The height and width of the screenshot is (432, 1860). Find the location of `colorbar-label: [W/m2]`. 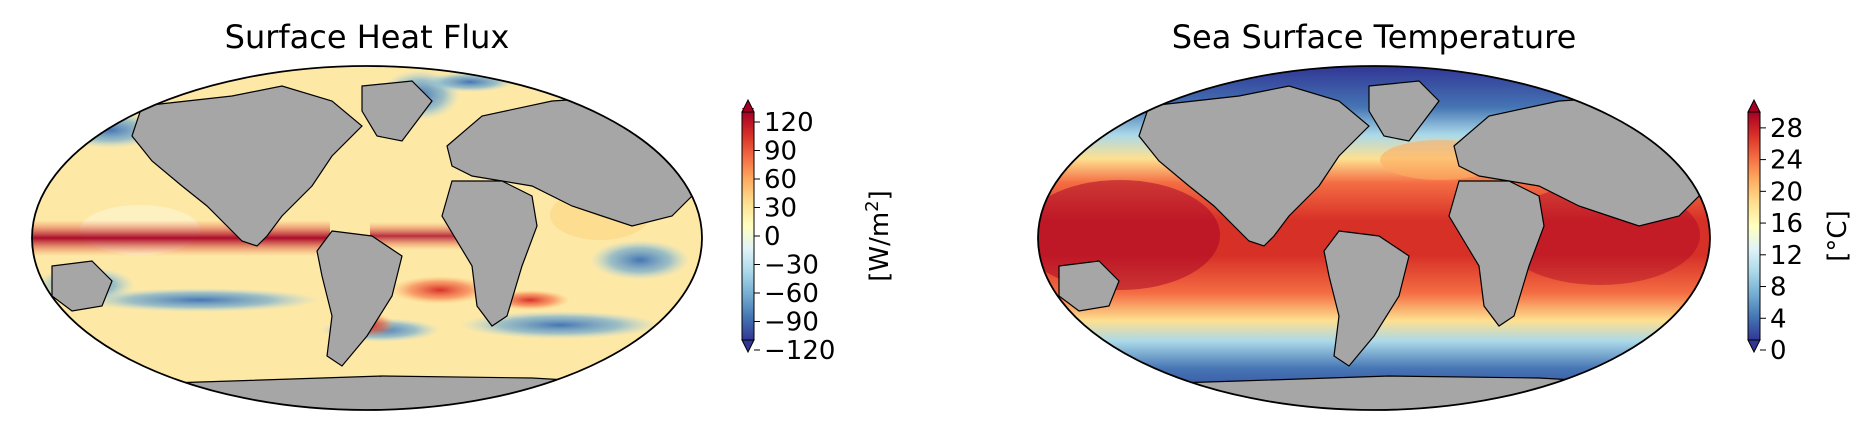

colorbar-label: [W/m2] is located at coordinates (878, 236).